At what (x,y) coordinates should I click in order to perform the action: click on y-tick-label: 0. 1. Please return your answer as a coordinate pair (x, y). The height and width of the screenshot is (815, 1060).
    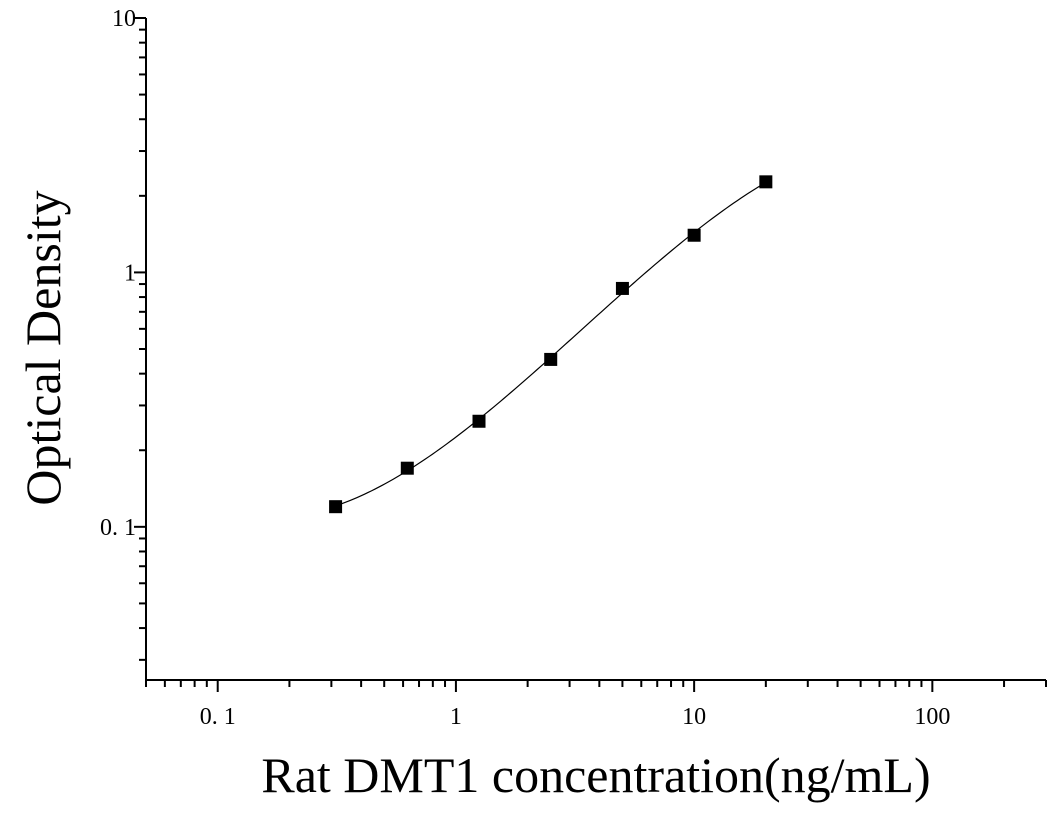
    Looking at the image, I should click on (118, 528).